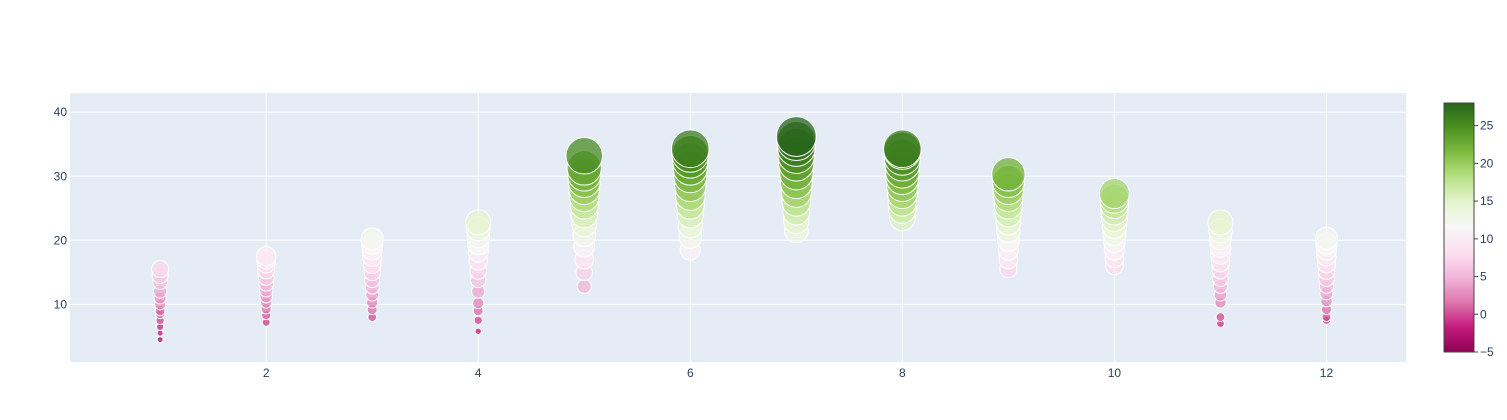 Image resolution: width=1507 pixels, height=420 pixels. Describe the element at coordinates (1487, 163) in the screenshot. I see `colorbar-tick-label: 20` at that location.